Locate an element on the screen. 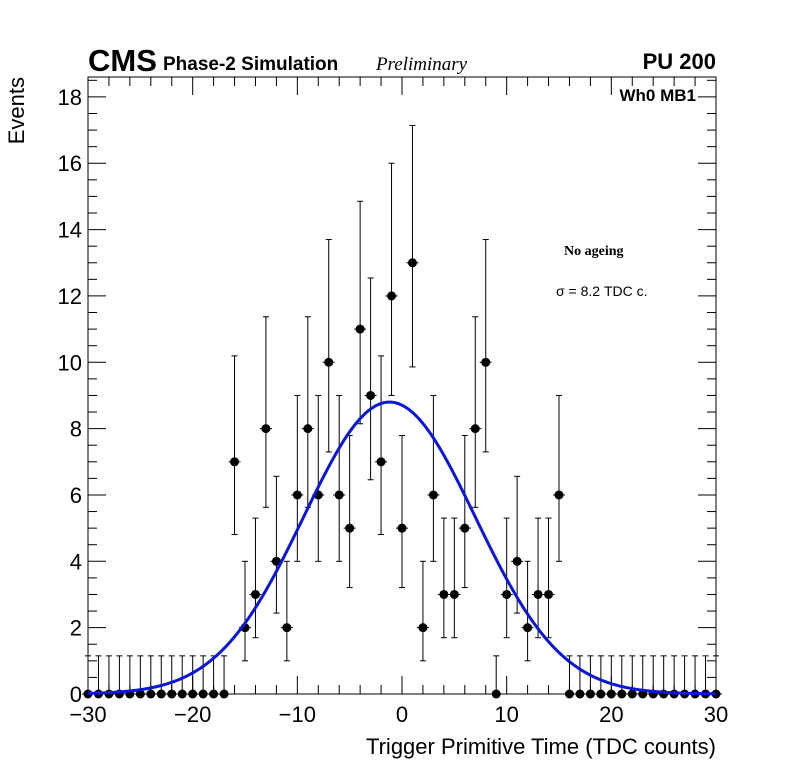 This screenshot has width=796, height=772. x-tick-label: −20 is located at coordinates (192, 714).